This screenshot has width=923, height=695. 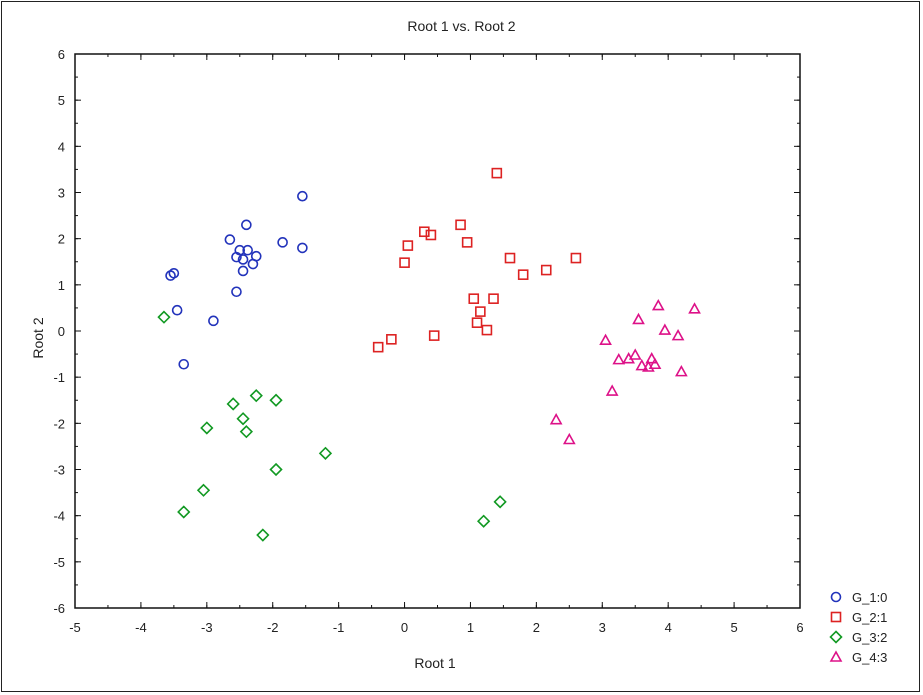 I want to click on x-tick-label: 1, so click(x=470, y=627).